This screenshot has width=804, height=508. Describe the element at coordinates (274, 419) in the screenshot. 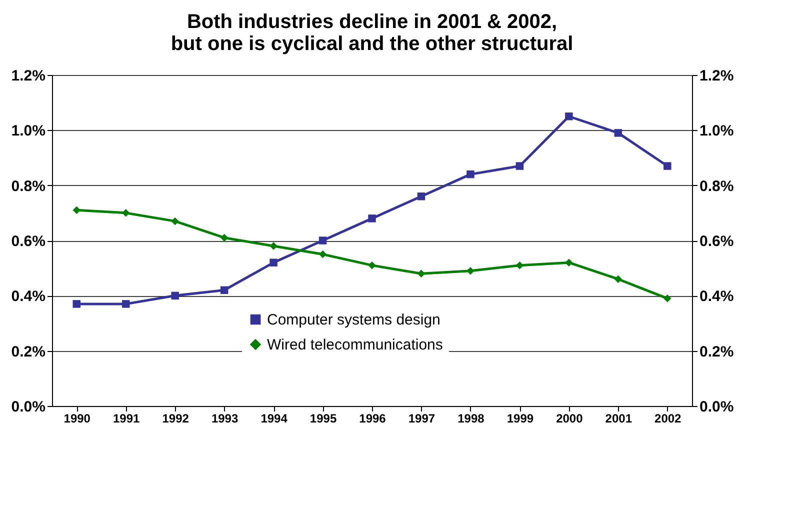

I see `x-tick-label: 1994` at that location.